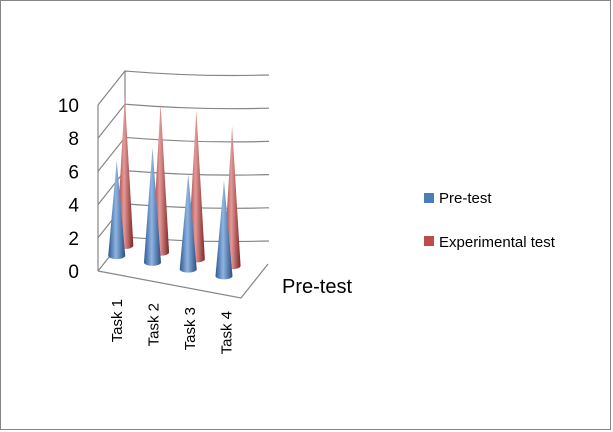 The width and height of the screenshot is (613, 432). I want to click on y-tick-label: 4, so click(73, 206).